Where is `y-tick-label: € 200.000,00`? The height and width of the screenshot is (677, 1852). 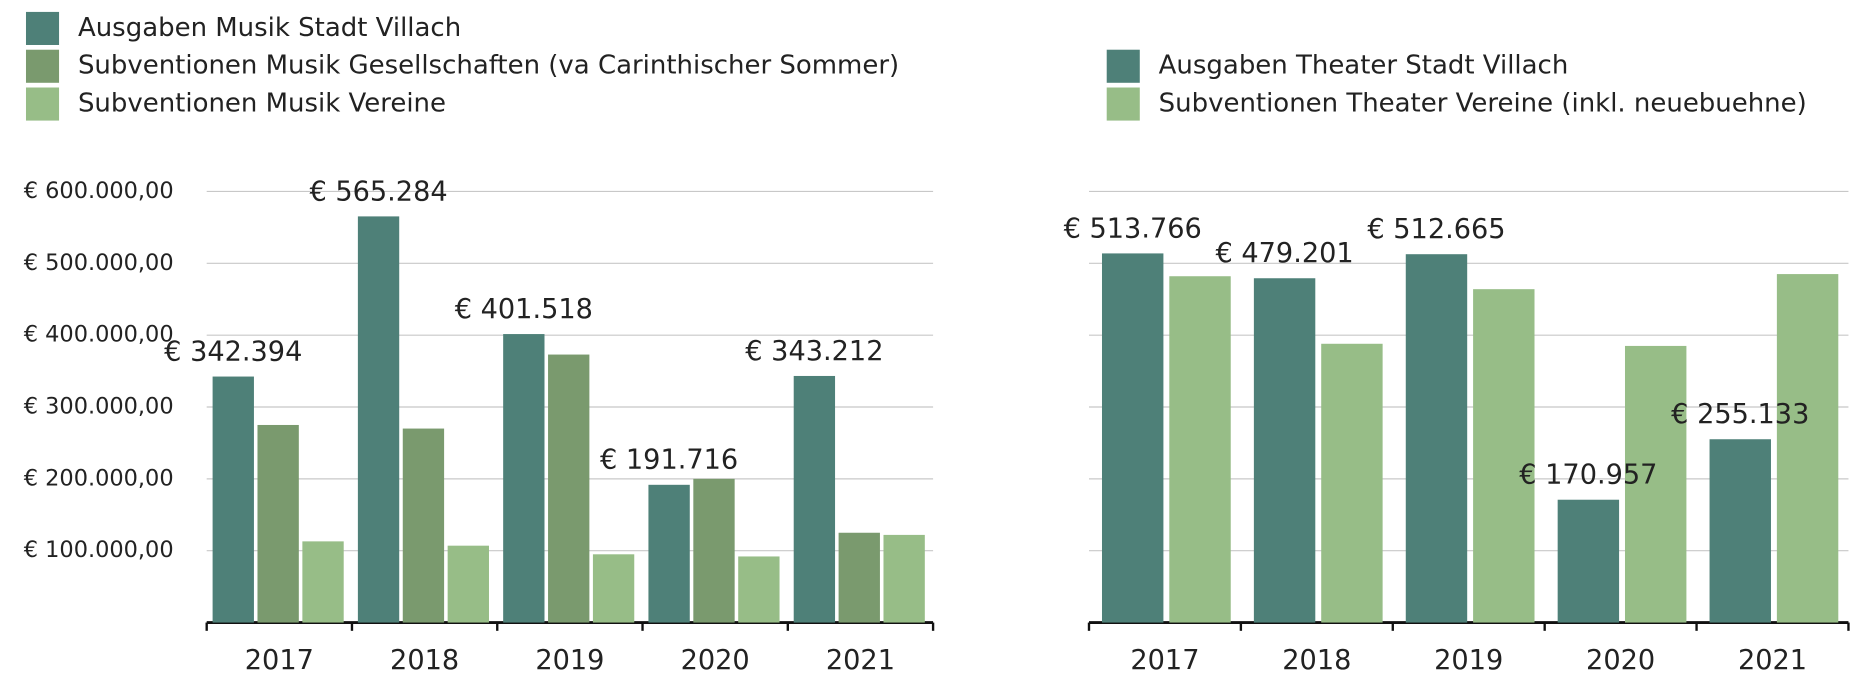
y-tick-label: € 200.000,00 is located at coordinates (99, 478).